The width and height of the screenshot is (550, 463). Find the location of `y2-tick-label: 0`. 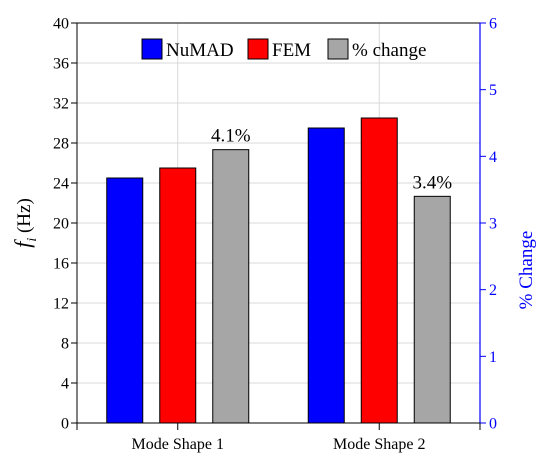

y2-tick-label: 0 is located at coordinates (493, 424).